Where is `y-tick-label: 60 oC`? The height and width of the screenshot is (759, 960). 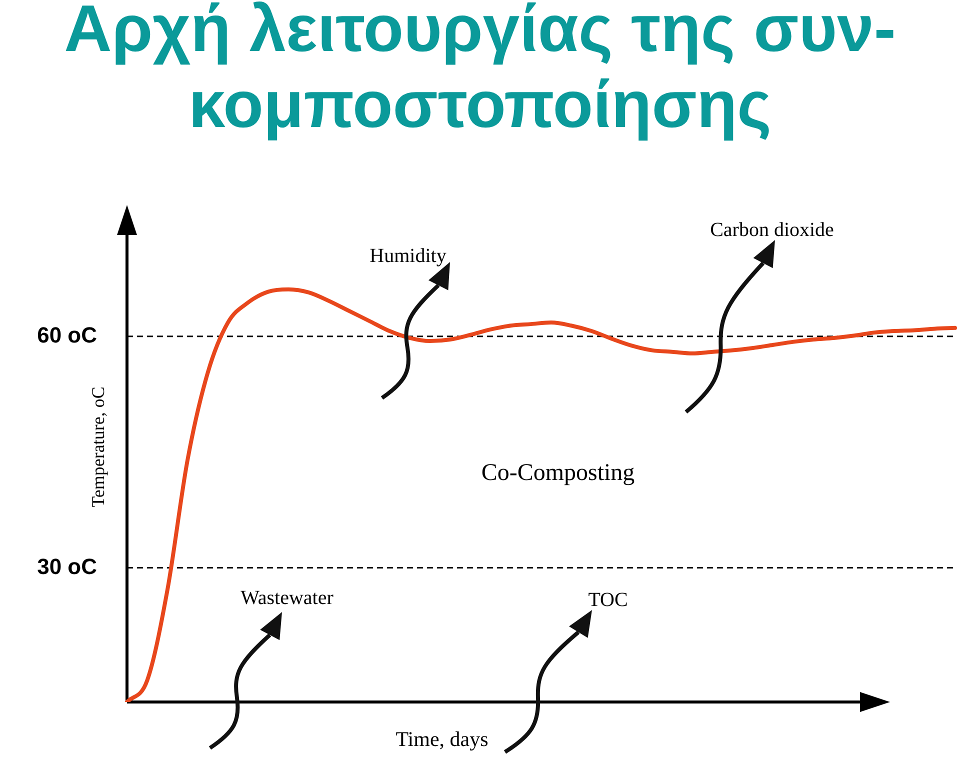
y-tick-label: 60 oC is located at coordinates (67, 335).